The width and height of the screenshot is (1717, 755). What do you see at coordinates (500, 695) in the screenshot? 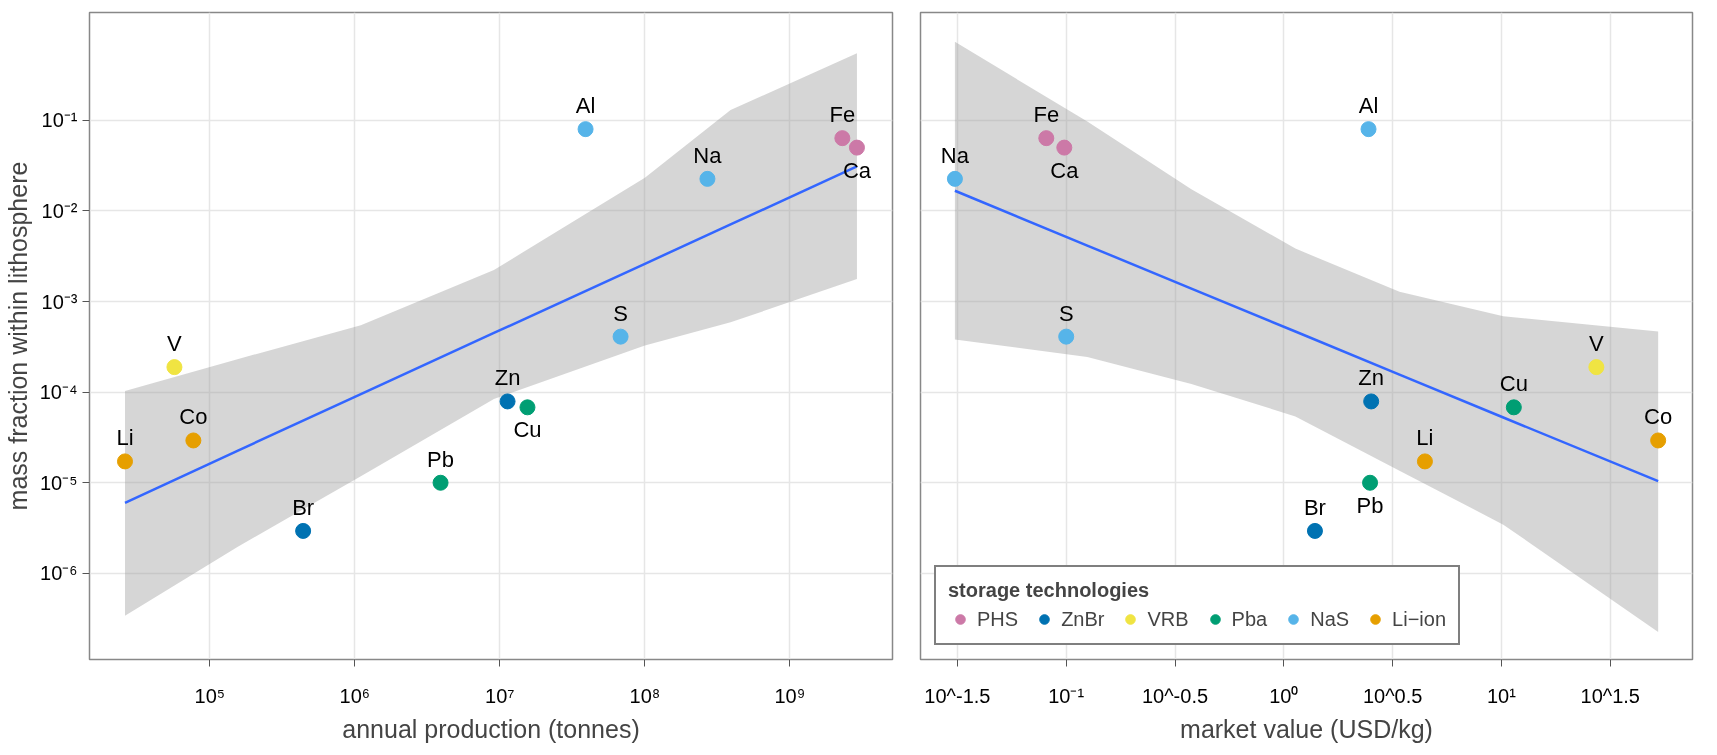
I see `x-tick-label: 10⁷` at bounding box center [500, 695].